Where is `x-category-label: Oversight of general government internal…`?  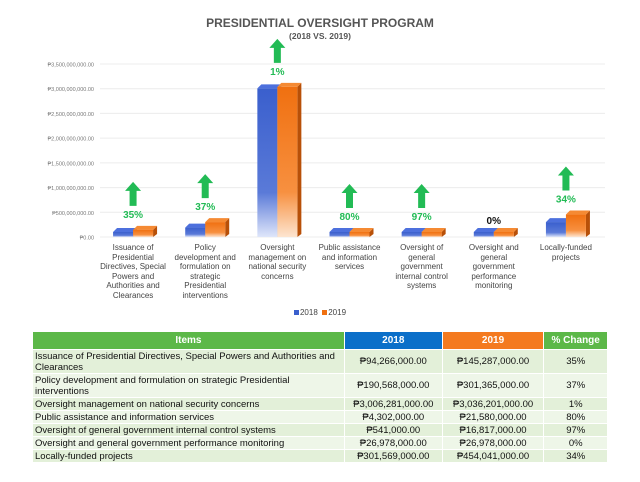
x-category-label: Oversight of general government internal… is located at coordinates (421, 266).